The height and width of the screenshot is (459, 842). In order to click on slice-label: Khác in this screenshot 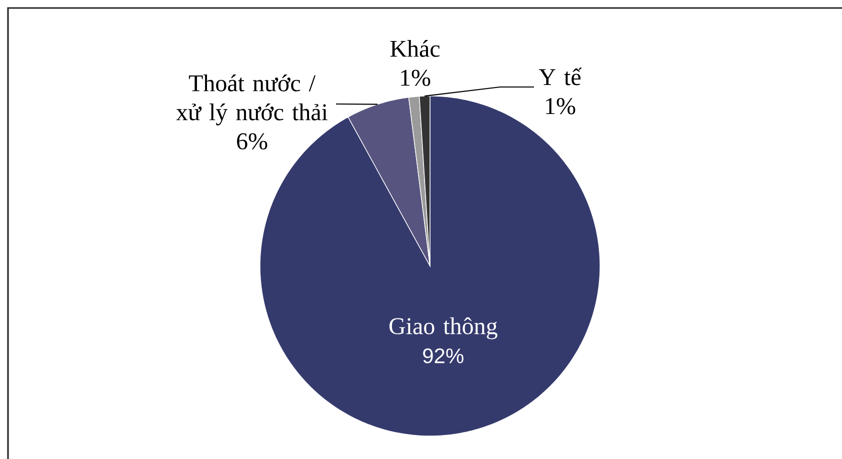, I will do `click(415, 48)`.